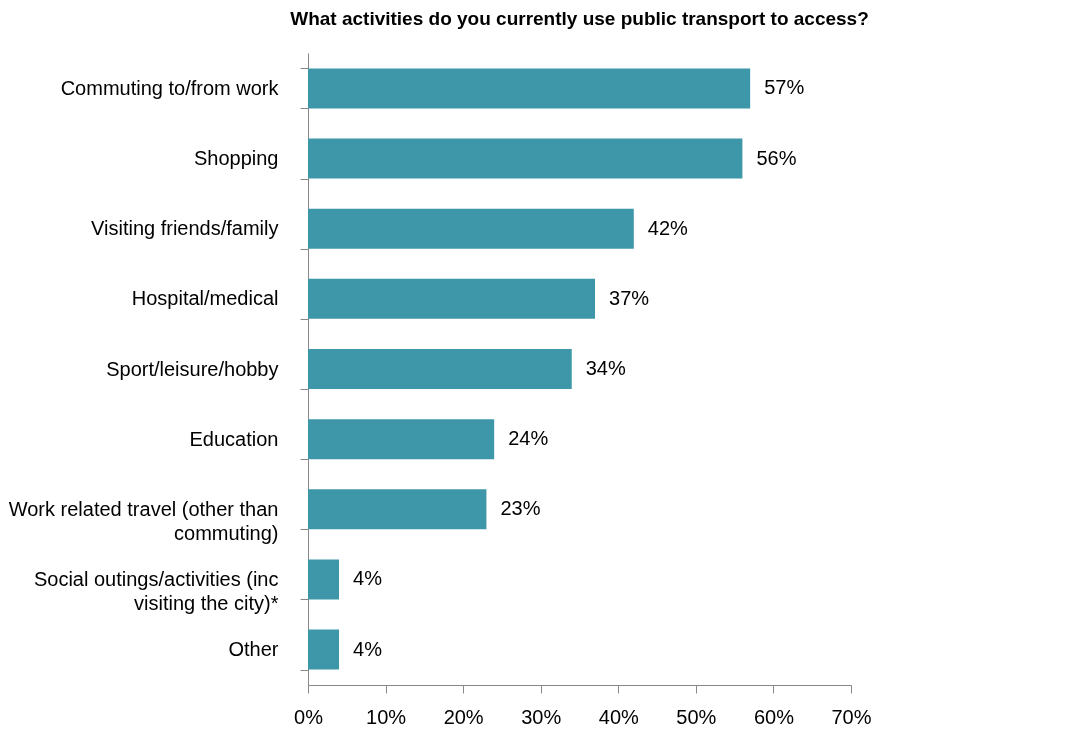 The image size is (1068, 733). Describe the element at coordinates (170, 87) in the screenshot. I see `y-tick-label: Commuting to/from work` at that location.